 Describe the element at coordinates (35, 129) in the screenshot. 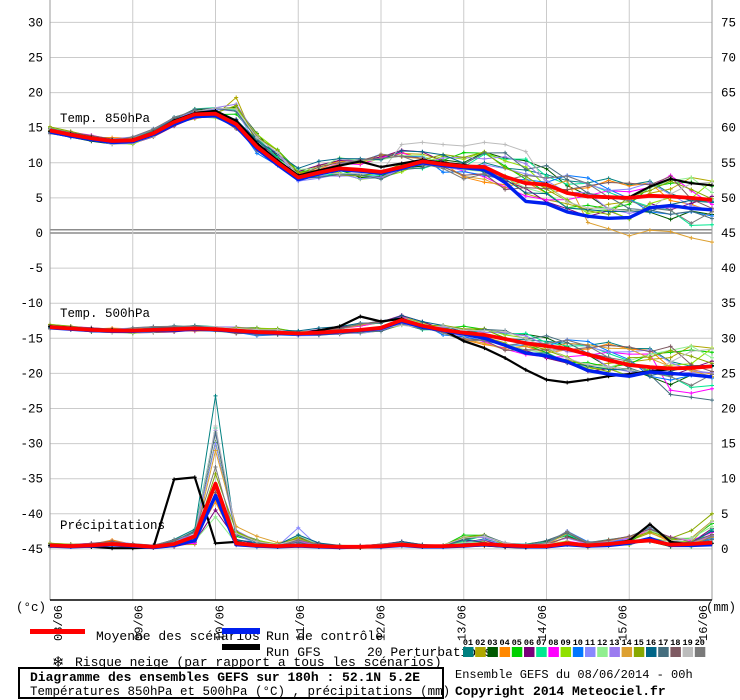

I see `left-tick-label: 15` at that location.